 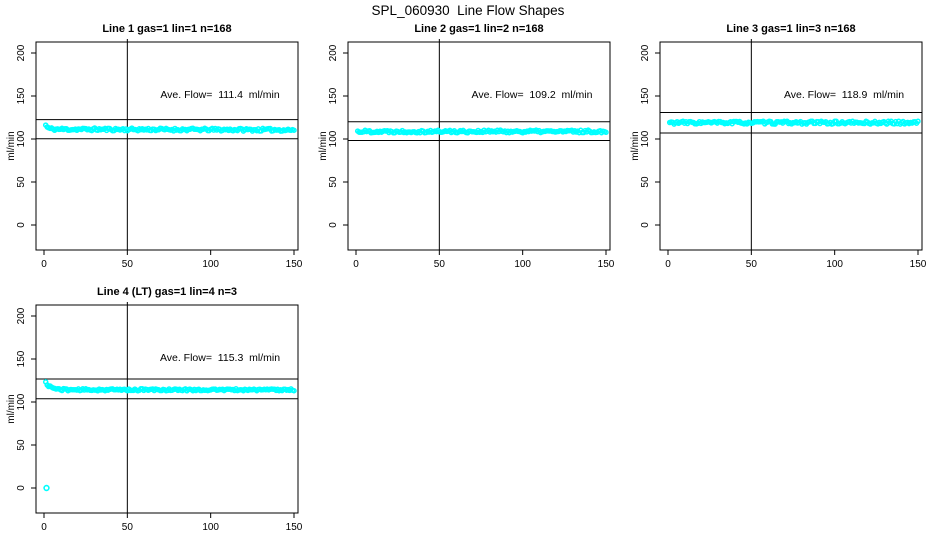 I want to click on panel-title: Line 2 gas=1 lin=2 n=168, so click(x=479, y=29).